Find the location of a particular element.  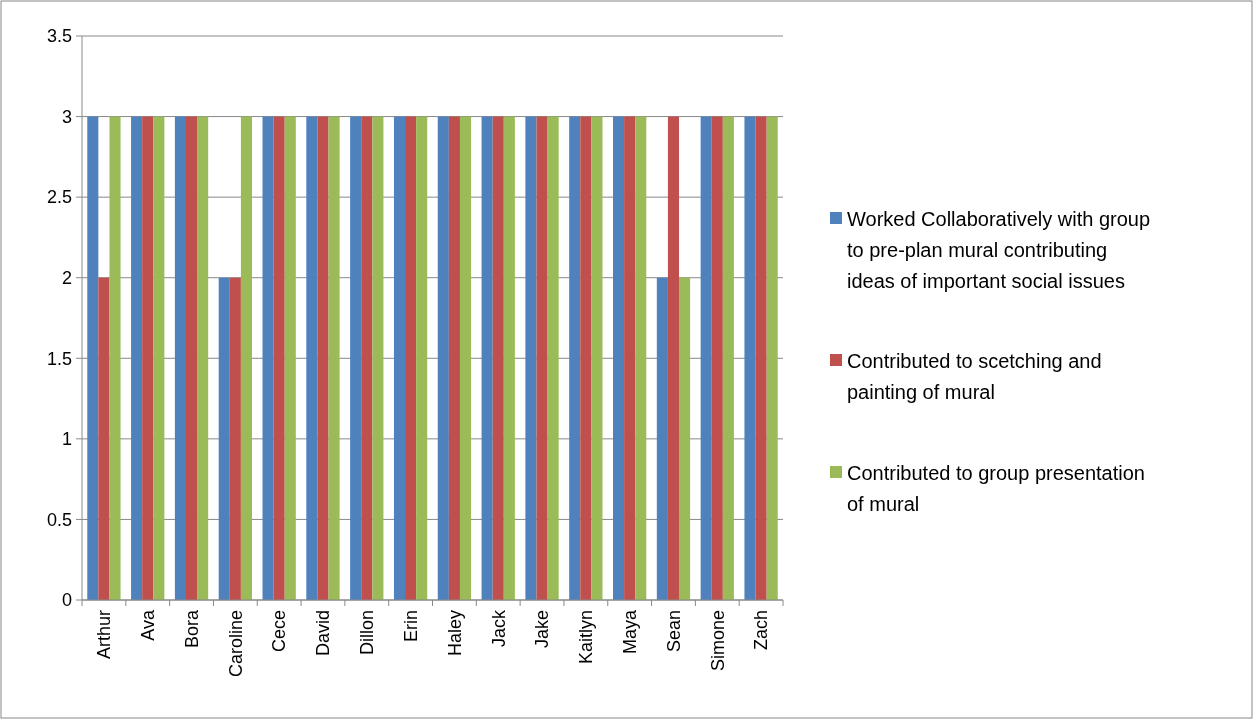

y-tick-label: 2 is located at coordinates (66, 278).